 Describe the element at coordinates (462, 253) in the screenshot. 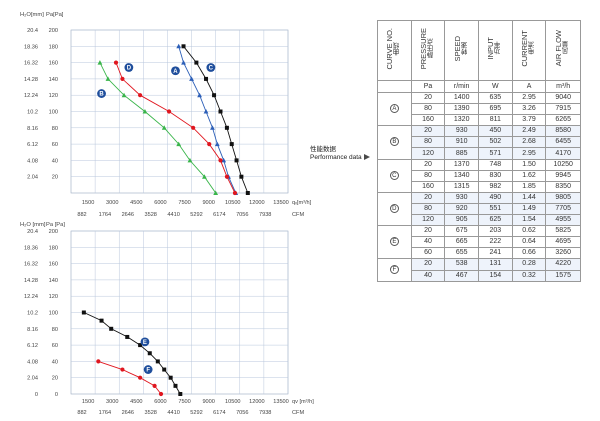

I see `table-cell: 655` at that location.